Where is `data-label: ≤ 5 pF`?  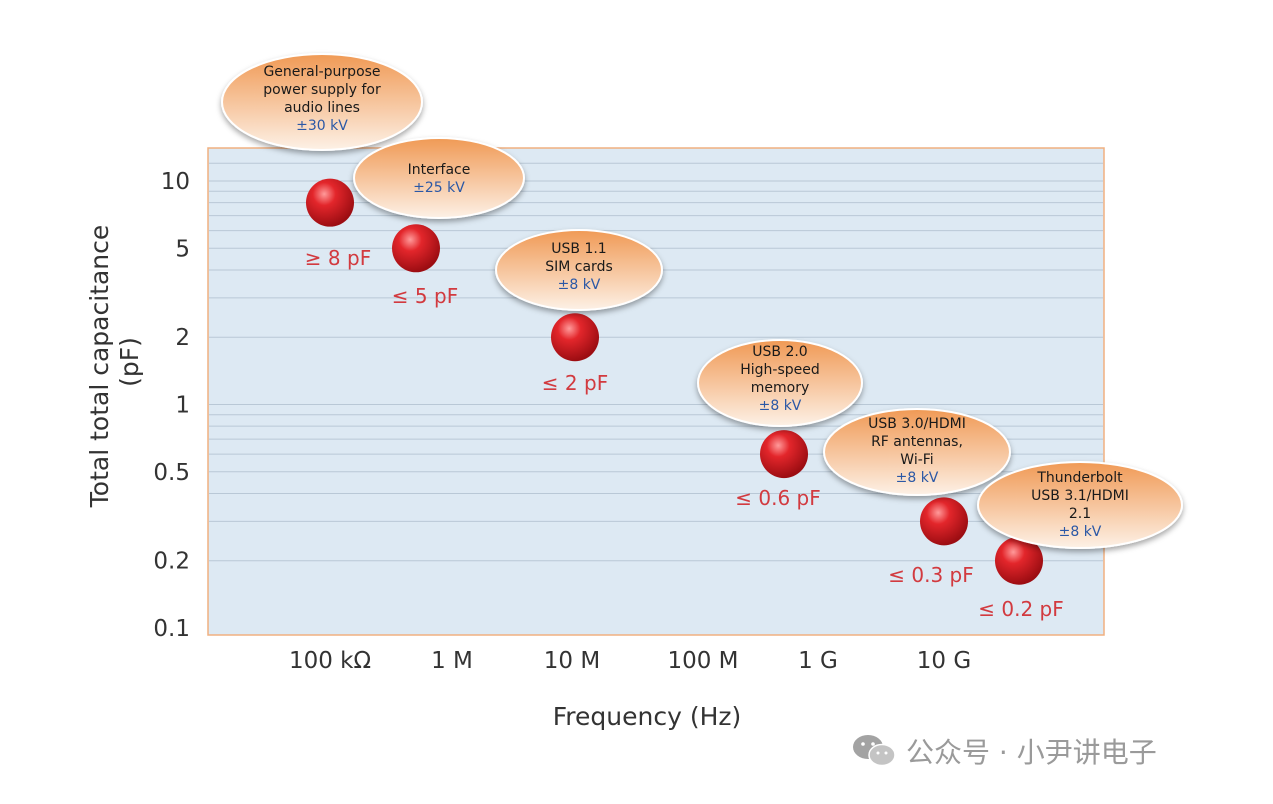 data-label: ≤ 5 pF is located at coordinates (425, 296).